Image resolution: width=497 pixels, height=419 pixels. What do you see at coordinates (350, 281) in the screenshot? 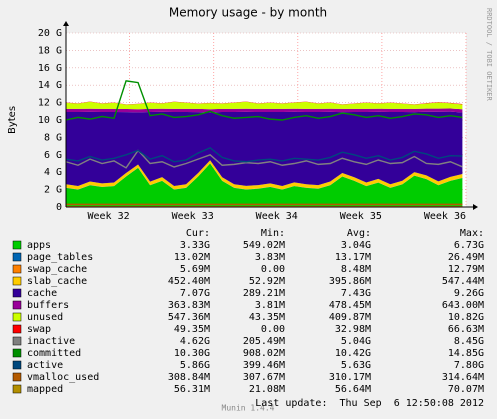
I see `legend-stat: 395.86M` at bounding box center [350, 281].